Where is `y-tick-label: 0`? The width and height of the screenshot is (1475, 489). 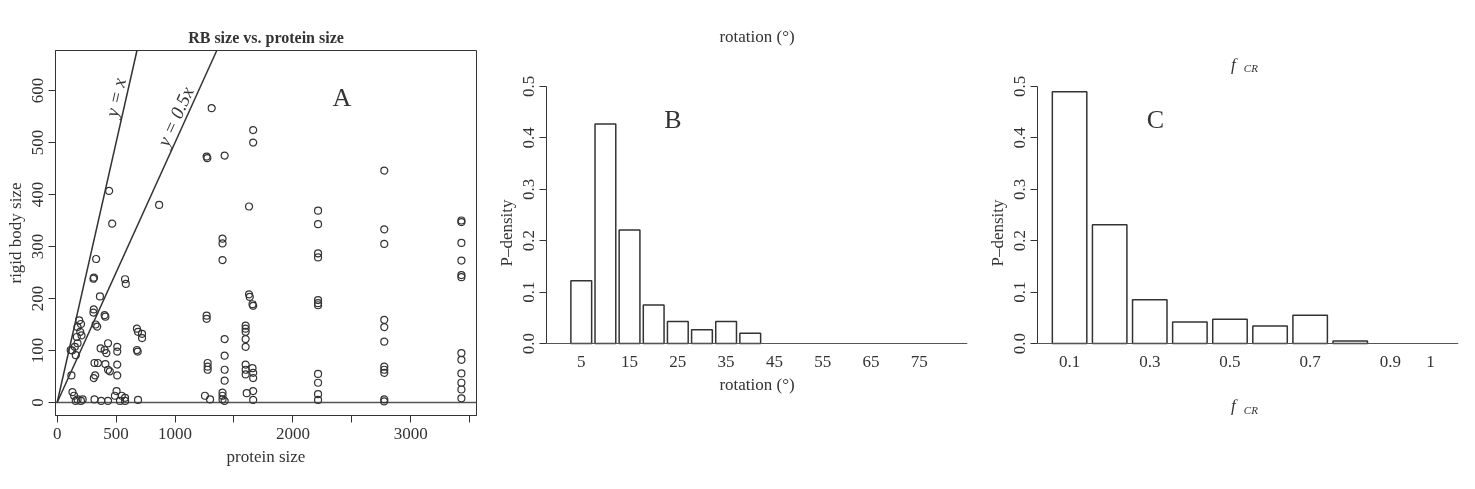 y-tick-label: 0 is located at coordinates (38, 402).